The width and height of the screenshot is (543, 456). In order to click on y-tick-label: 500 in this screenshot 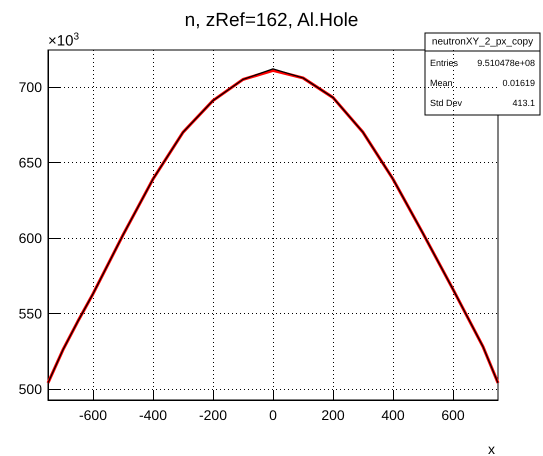, I will do `click(30, 388)`.